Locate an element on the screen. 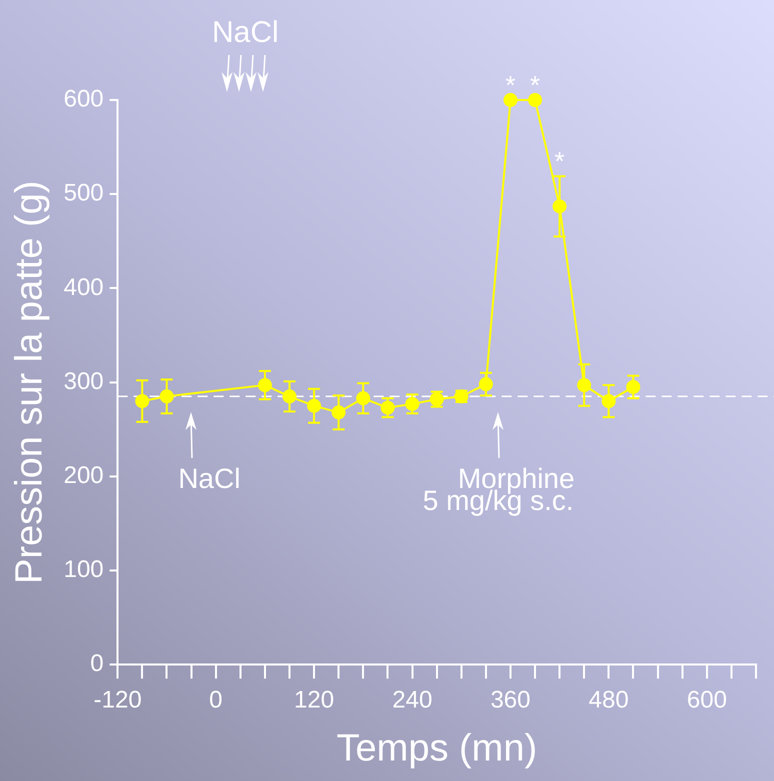  x-tick-label: 0 is located at coordinates (216, 700).